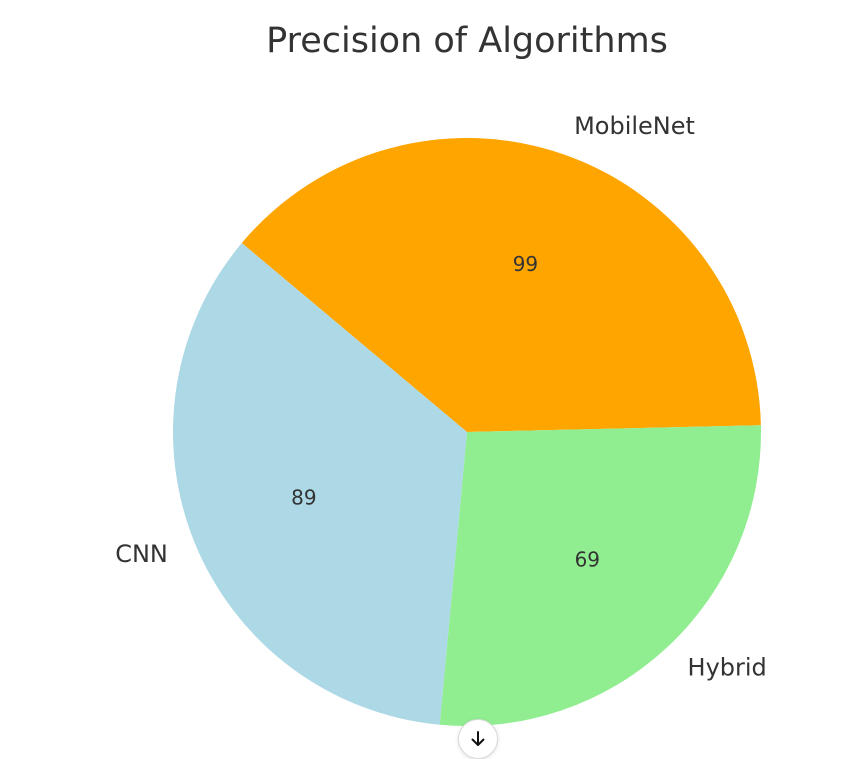  I want to click on pie-value-label-cnn: 89, so click(303, 498).